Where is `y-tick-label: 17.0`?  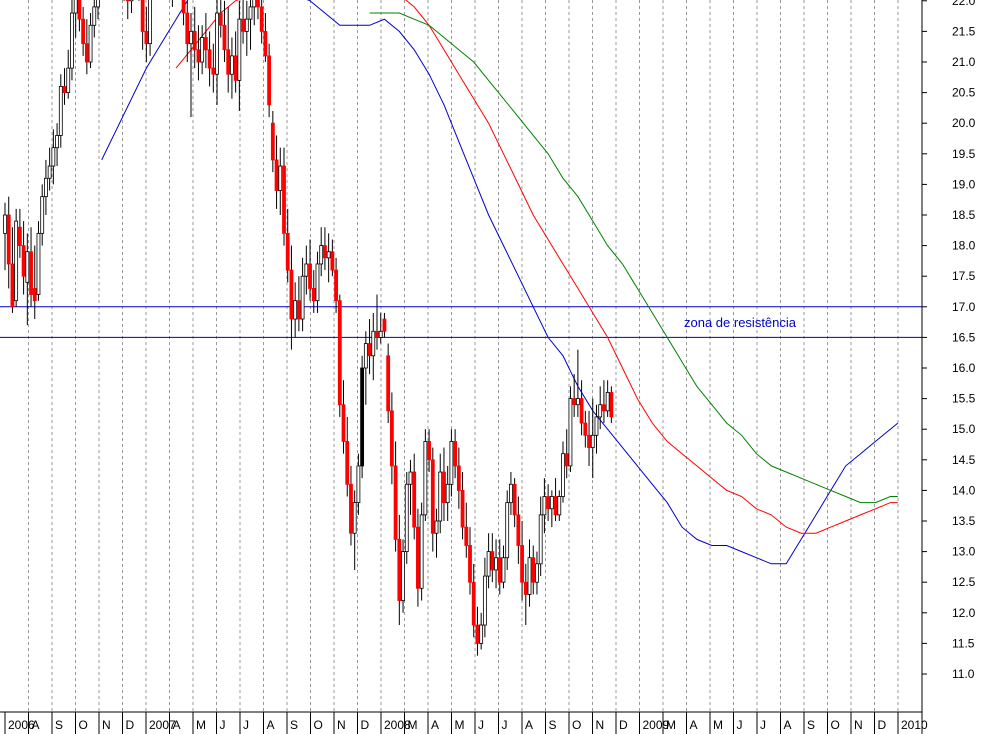
y-tick-label: 17.0 is located at coordinates (964, 307).